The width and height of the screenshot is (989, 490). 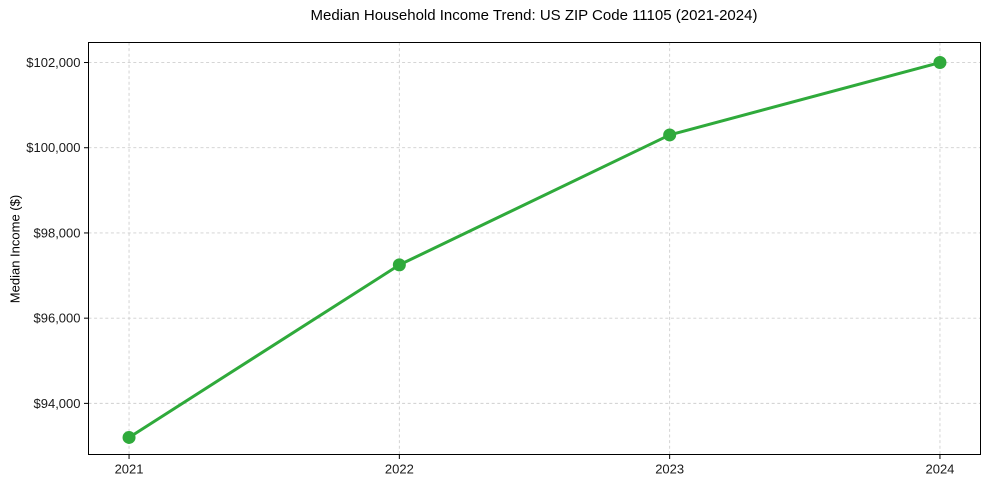 What do you see at coordinates (669, 469) in the screenshot?
I see `x-tick-label: 2023` at bounding box center [669, 469].